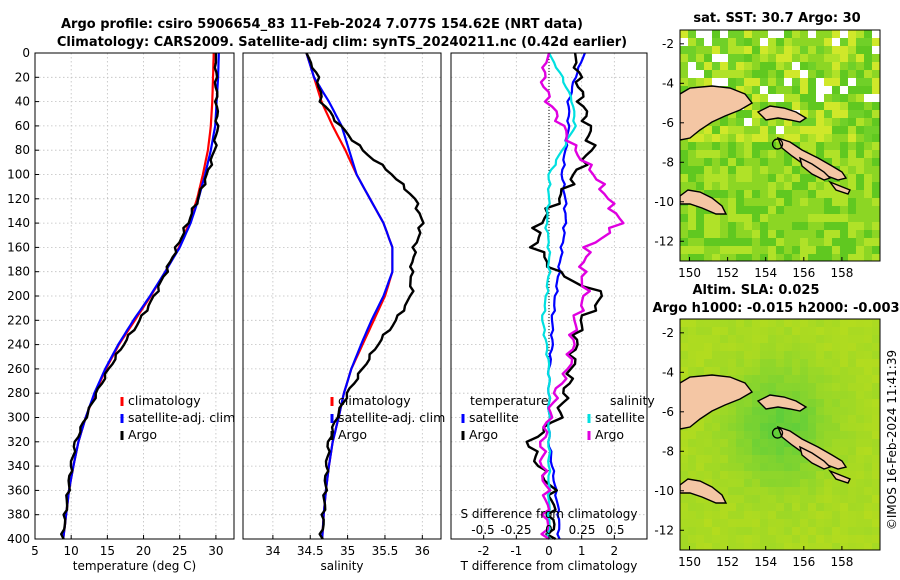  I want to click on top-x-tick-label-3: 0.25, so click(582, 530).